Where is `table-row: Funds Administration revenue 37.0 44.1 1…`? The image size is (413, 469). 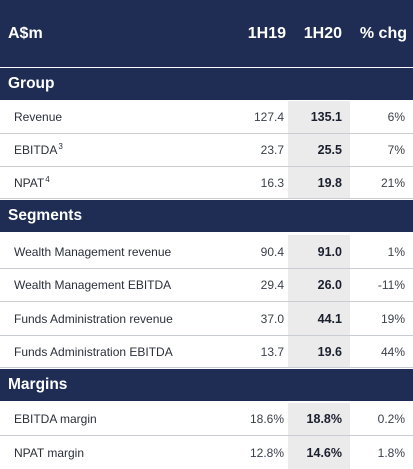 table-row: Funds Administration revenue 37.0 44.1 1… is located at coordinates (206, 319).